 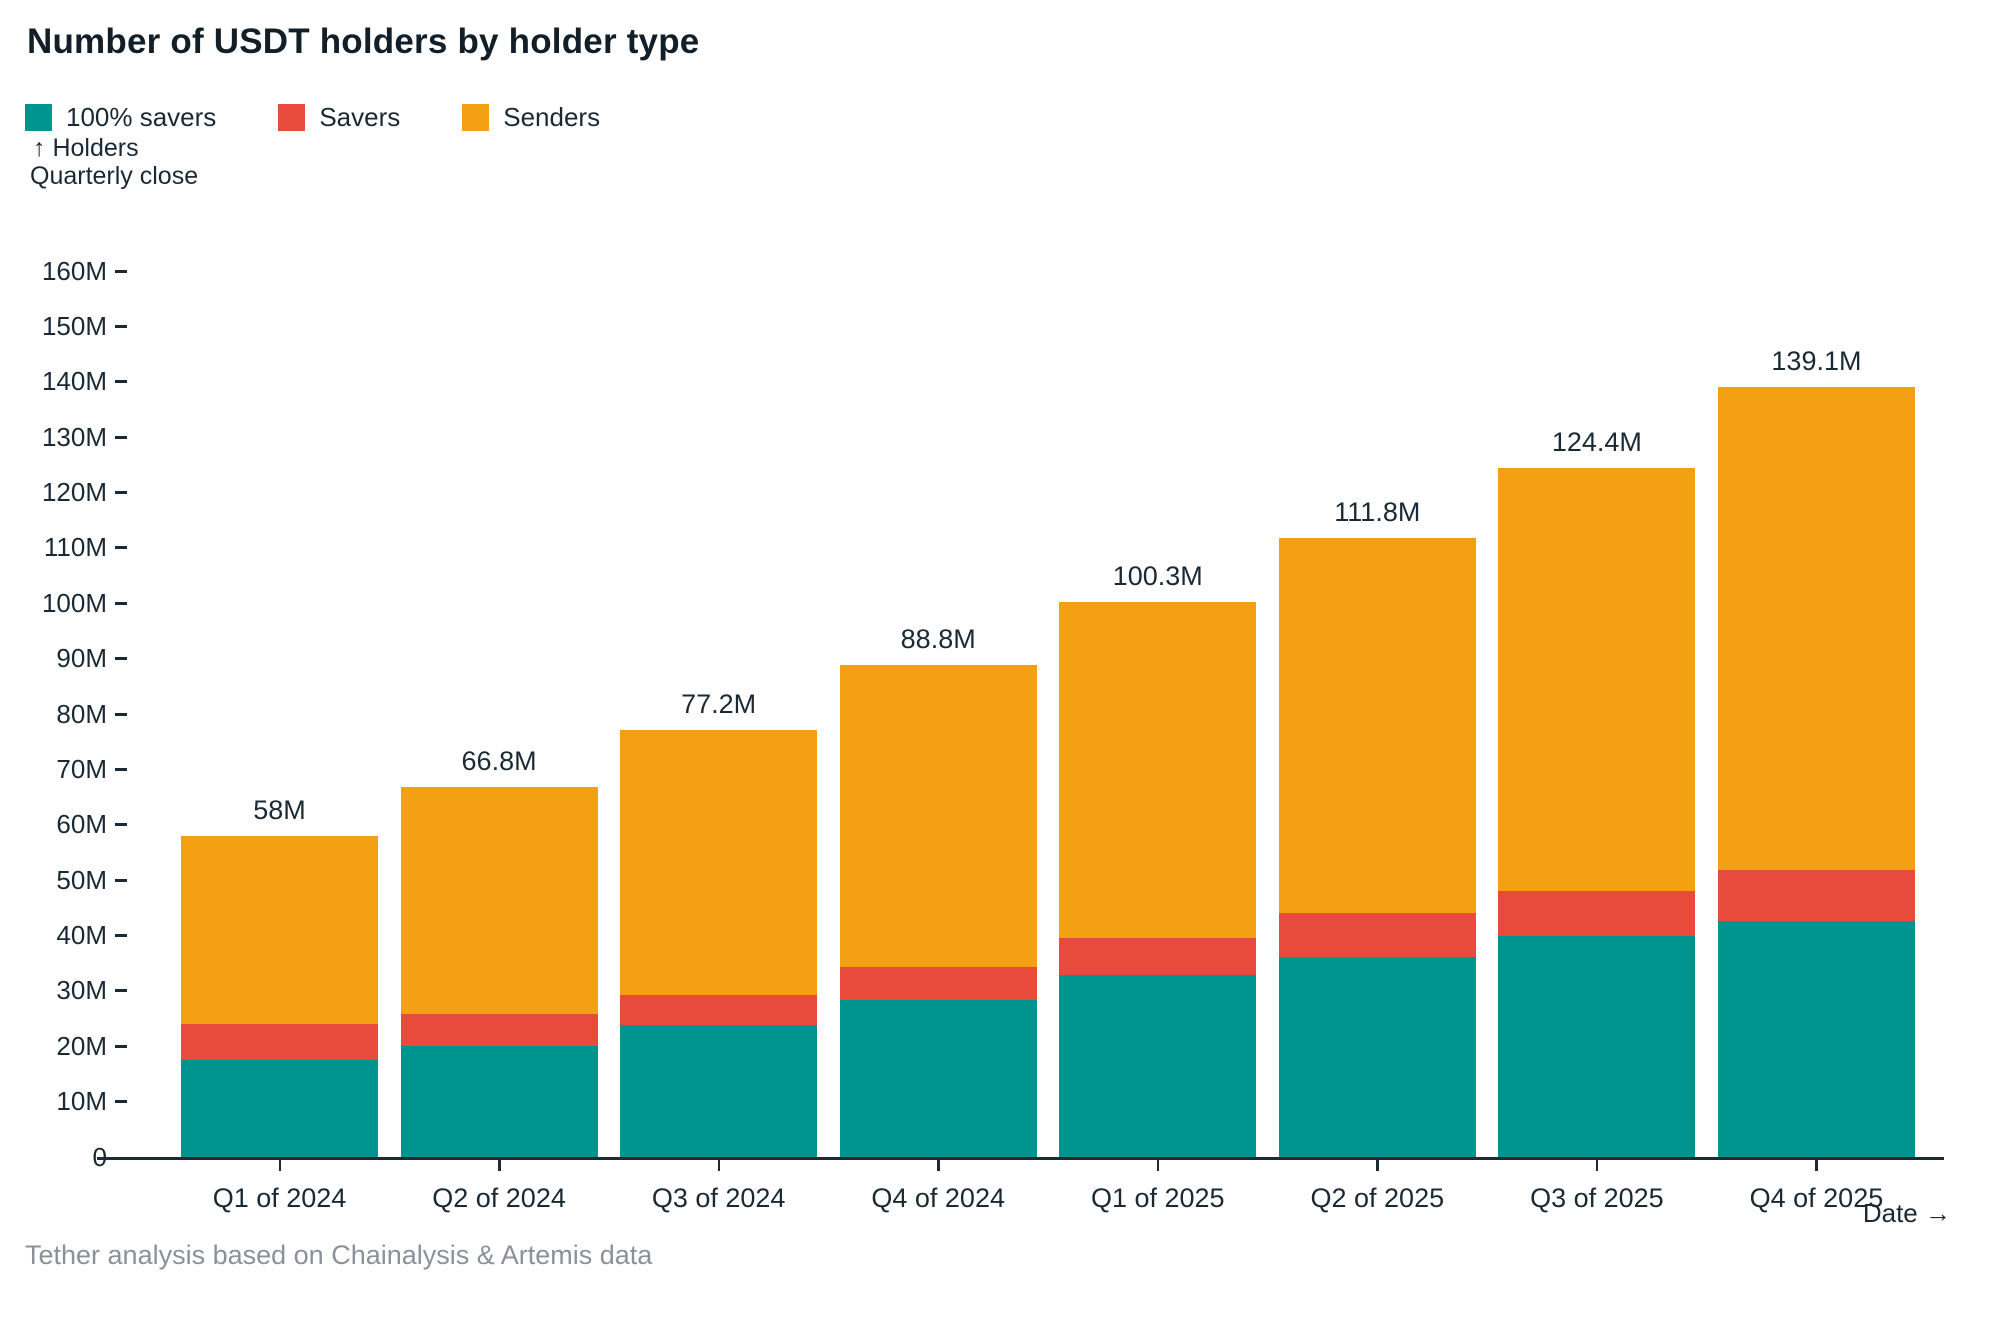 I want to click on bar-total-label: 77.2M, so click(x=719, y=703).